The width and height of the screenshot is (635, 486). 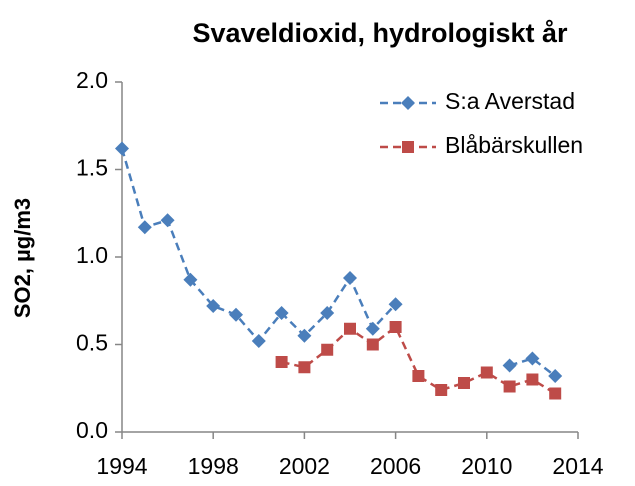 I want to click on y-axis-title: SO2, µg/m3, so click(x=22, y=258).